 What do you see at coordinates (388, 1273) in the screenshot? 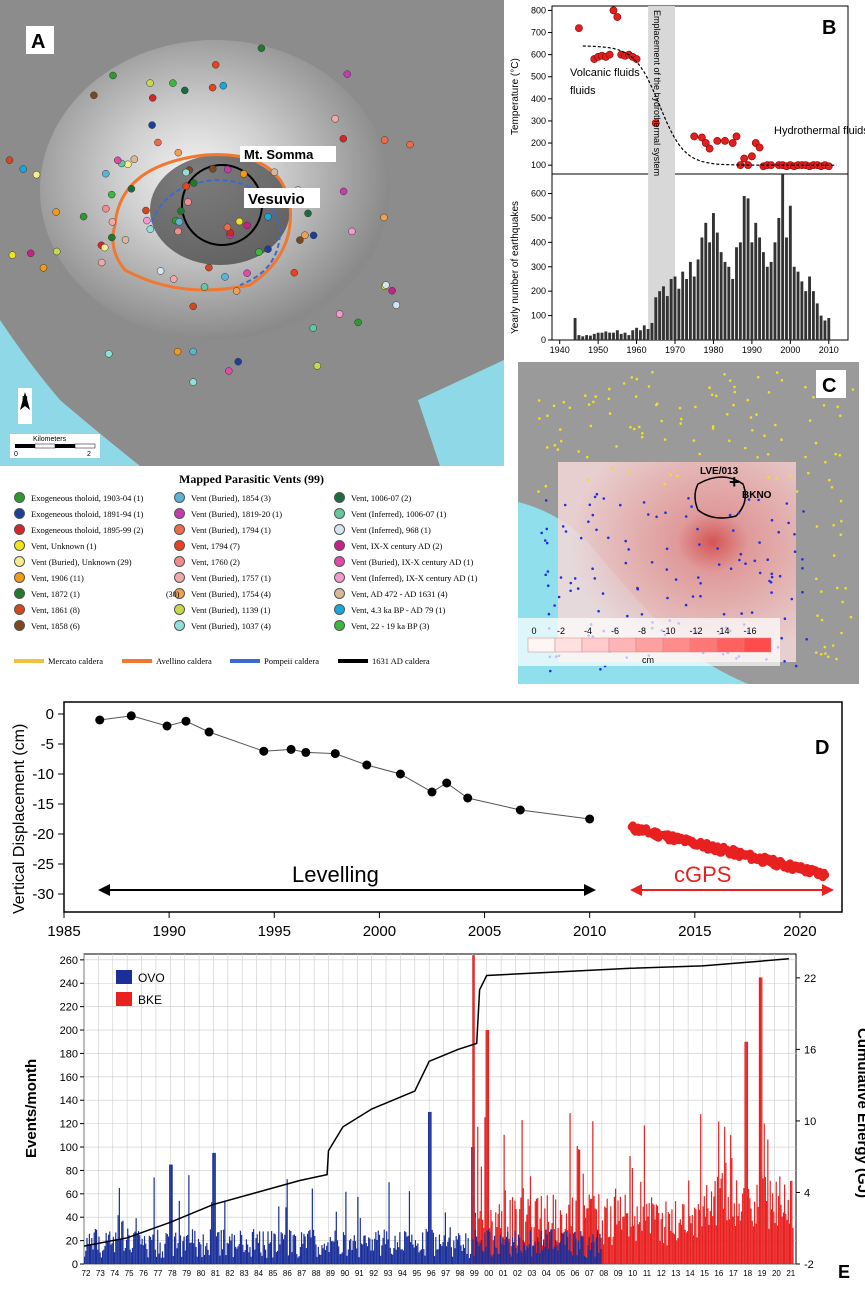
I see `e-xtick-label: 93` at bounding box center [388, 1273].